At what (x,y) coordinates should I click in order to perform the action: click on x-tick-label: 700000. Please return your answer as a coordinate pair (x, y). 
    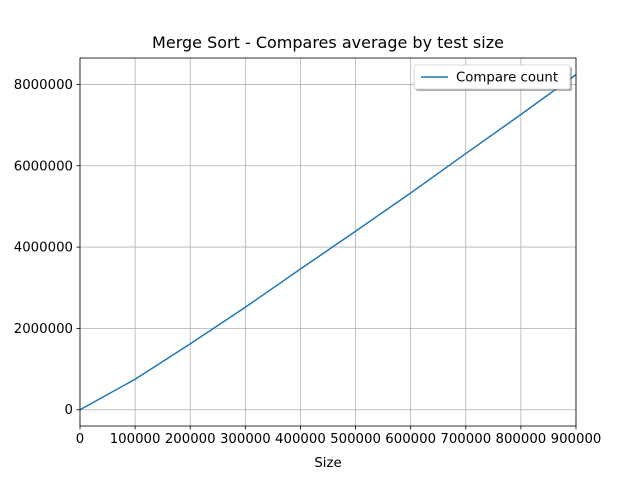
    Looking at the image, I should click on (465, 439).